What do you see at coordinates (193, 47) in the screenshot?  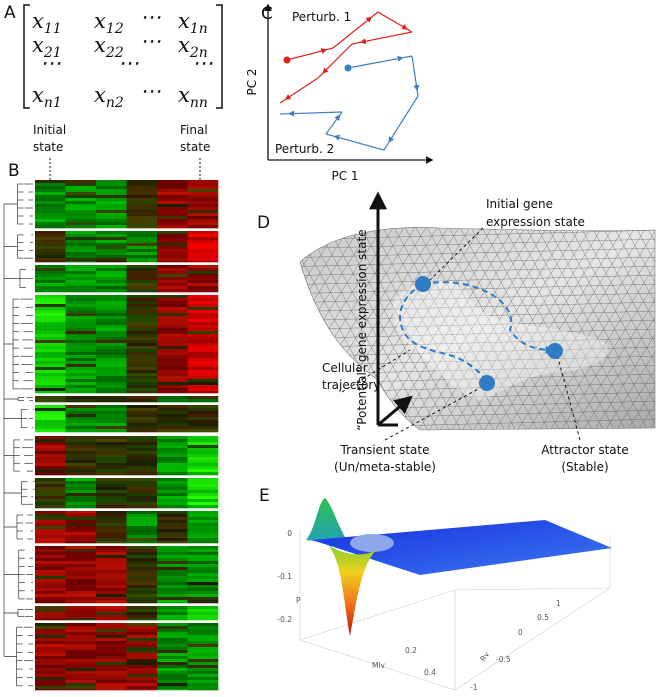 I see `matrix-entry: x2n` at bounding box center [193, 47].